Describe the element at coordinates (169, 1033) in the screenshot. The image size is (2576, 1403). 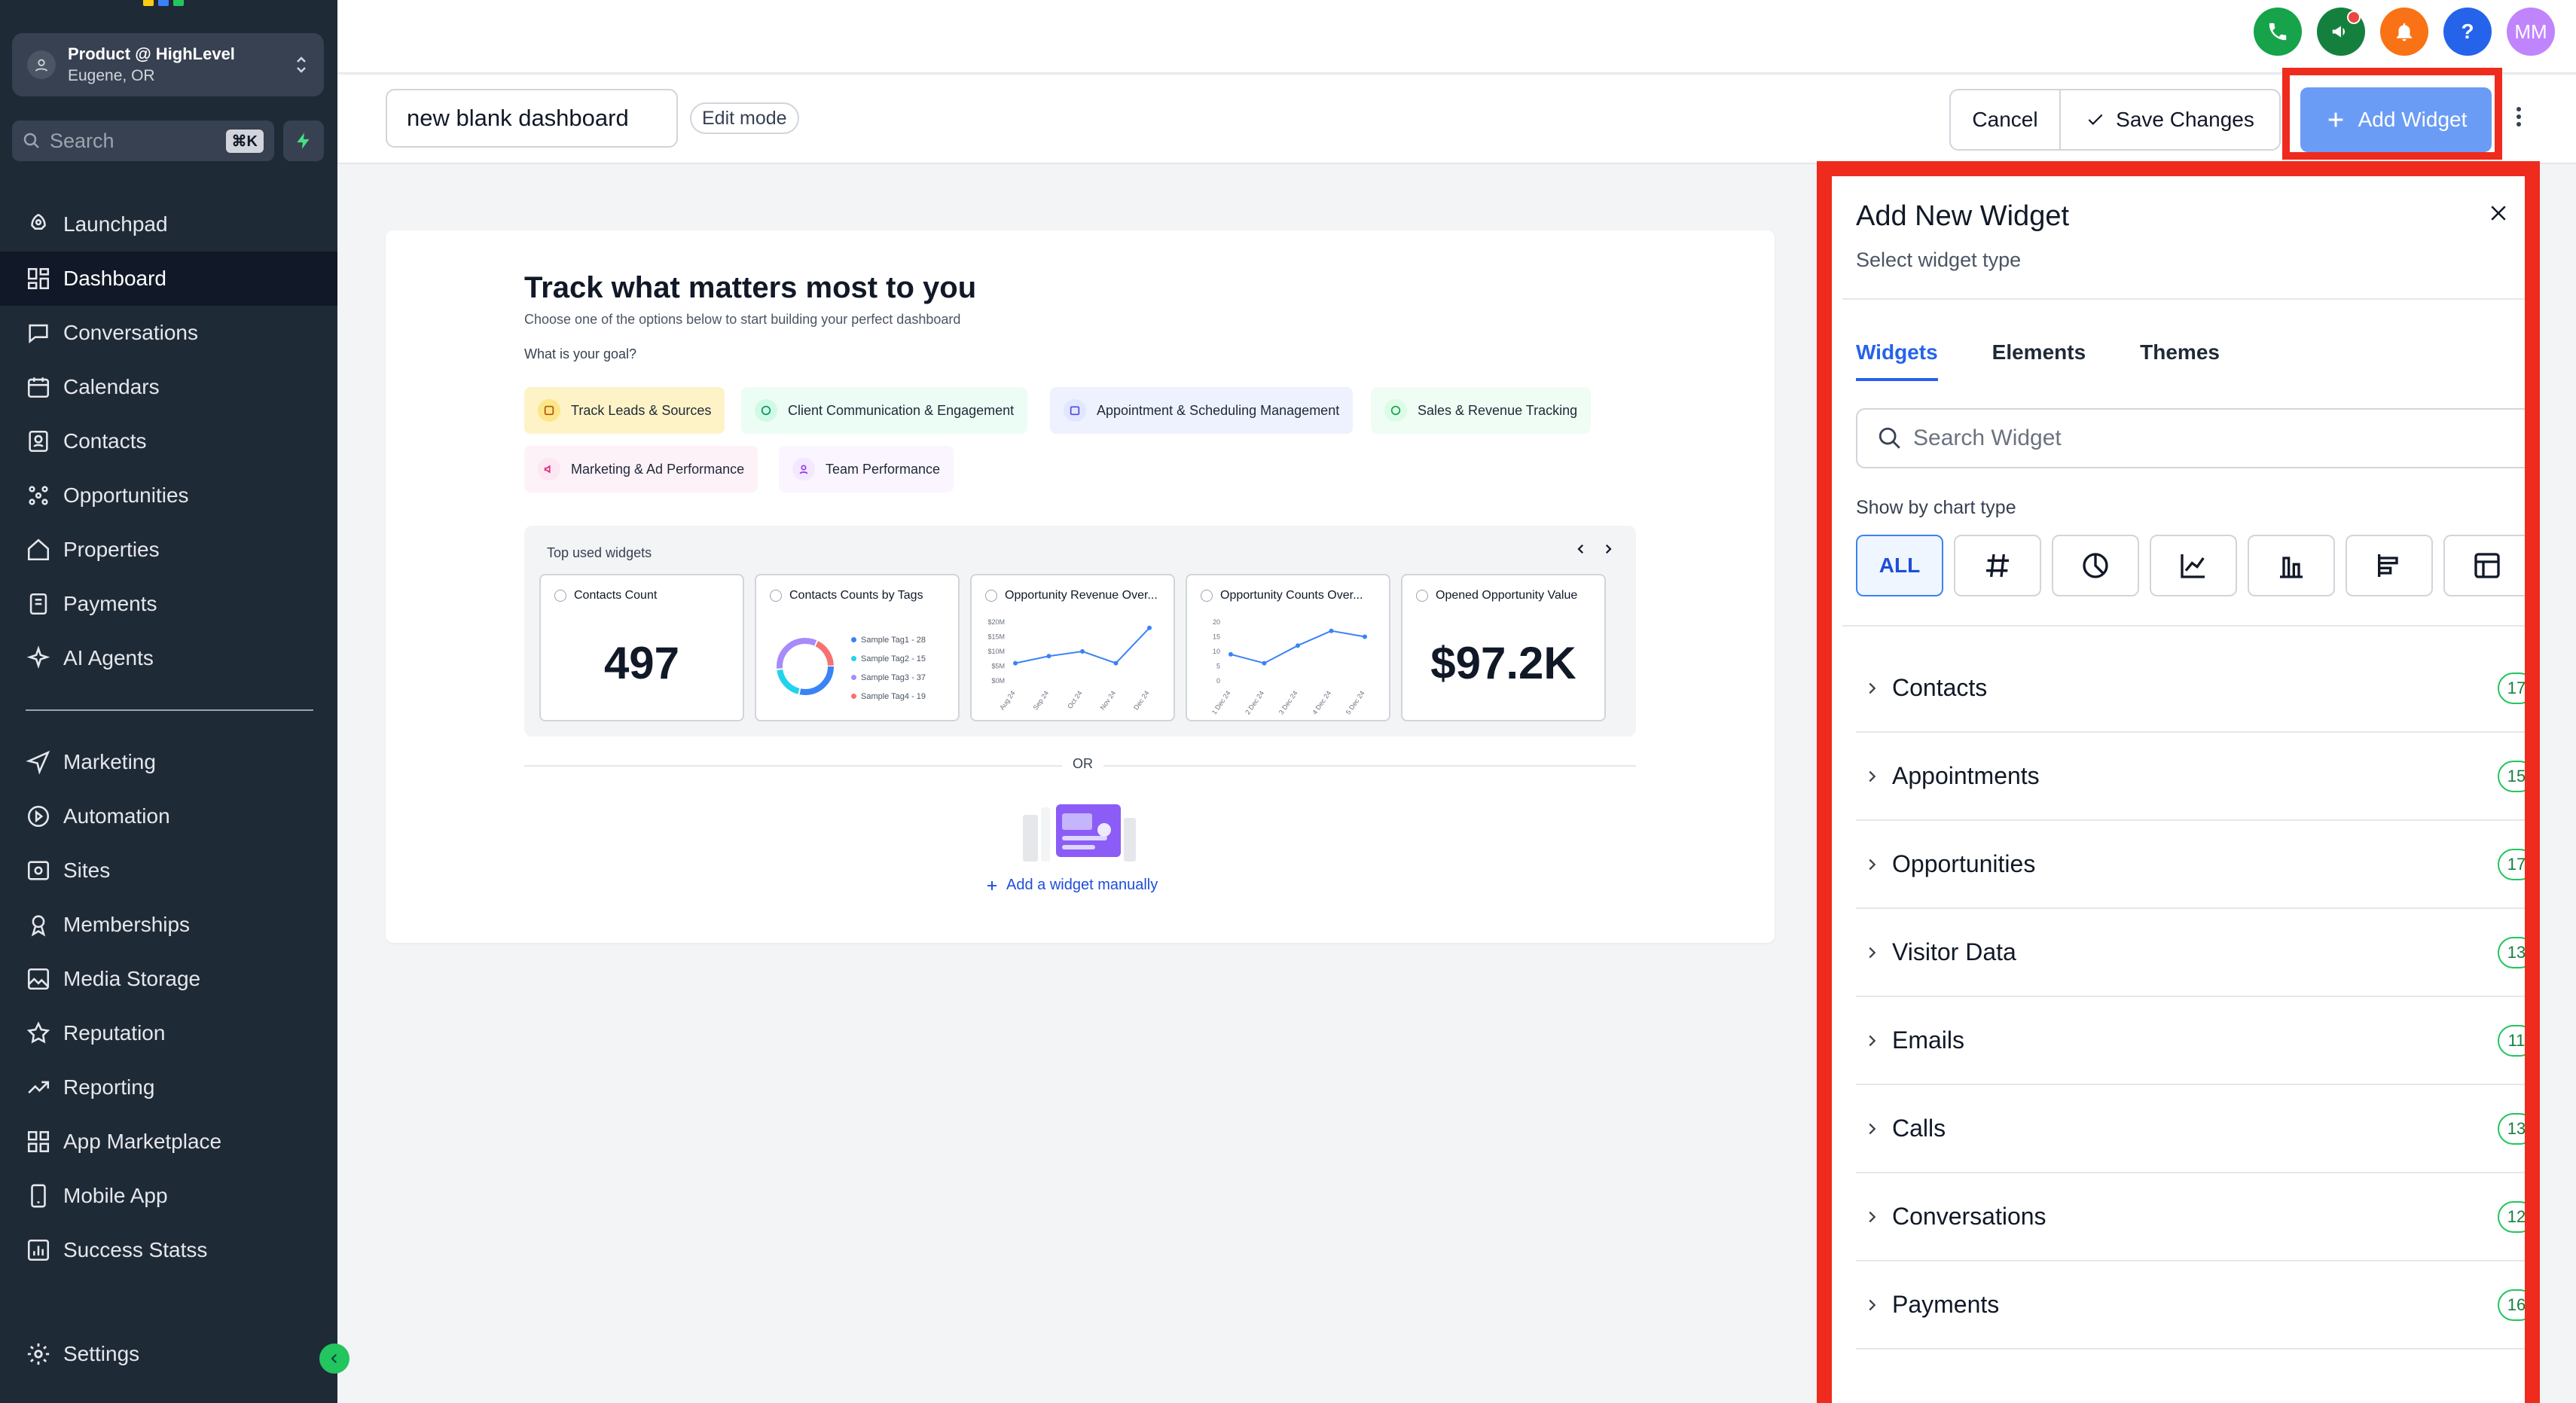
I see `sidebar-item-reputation: Reputation` at that location.